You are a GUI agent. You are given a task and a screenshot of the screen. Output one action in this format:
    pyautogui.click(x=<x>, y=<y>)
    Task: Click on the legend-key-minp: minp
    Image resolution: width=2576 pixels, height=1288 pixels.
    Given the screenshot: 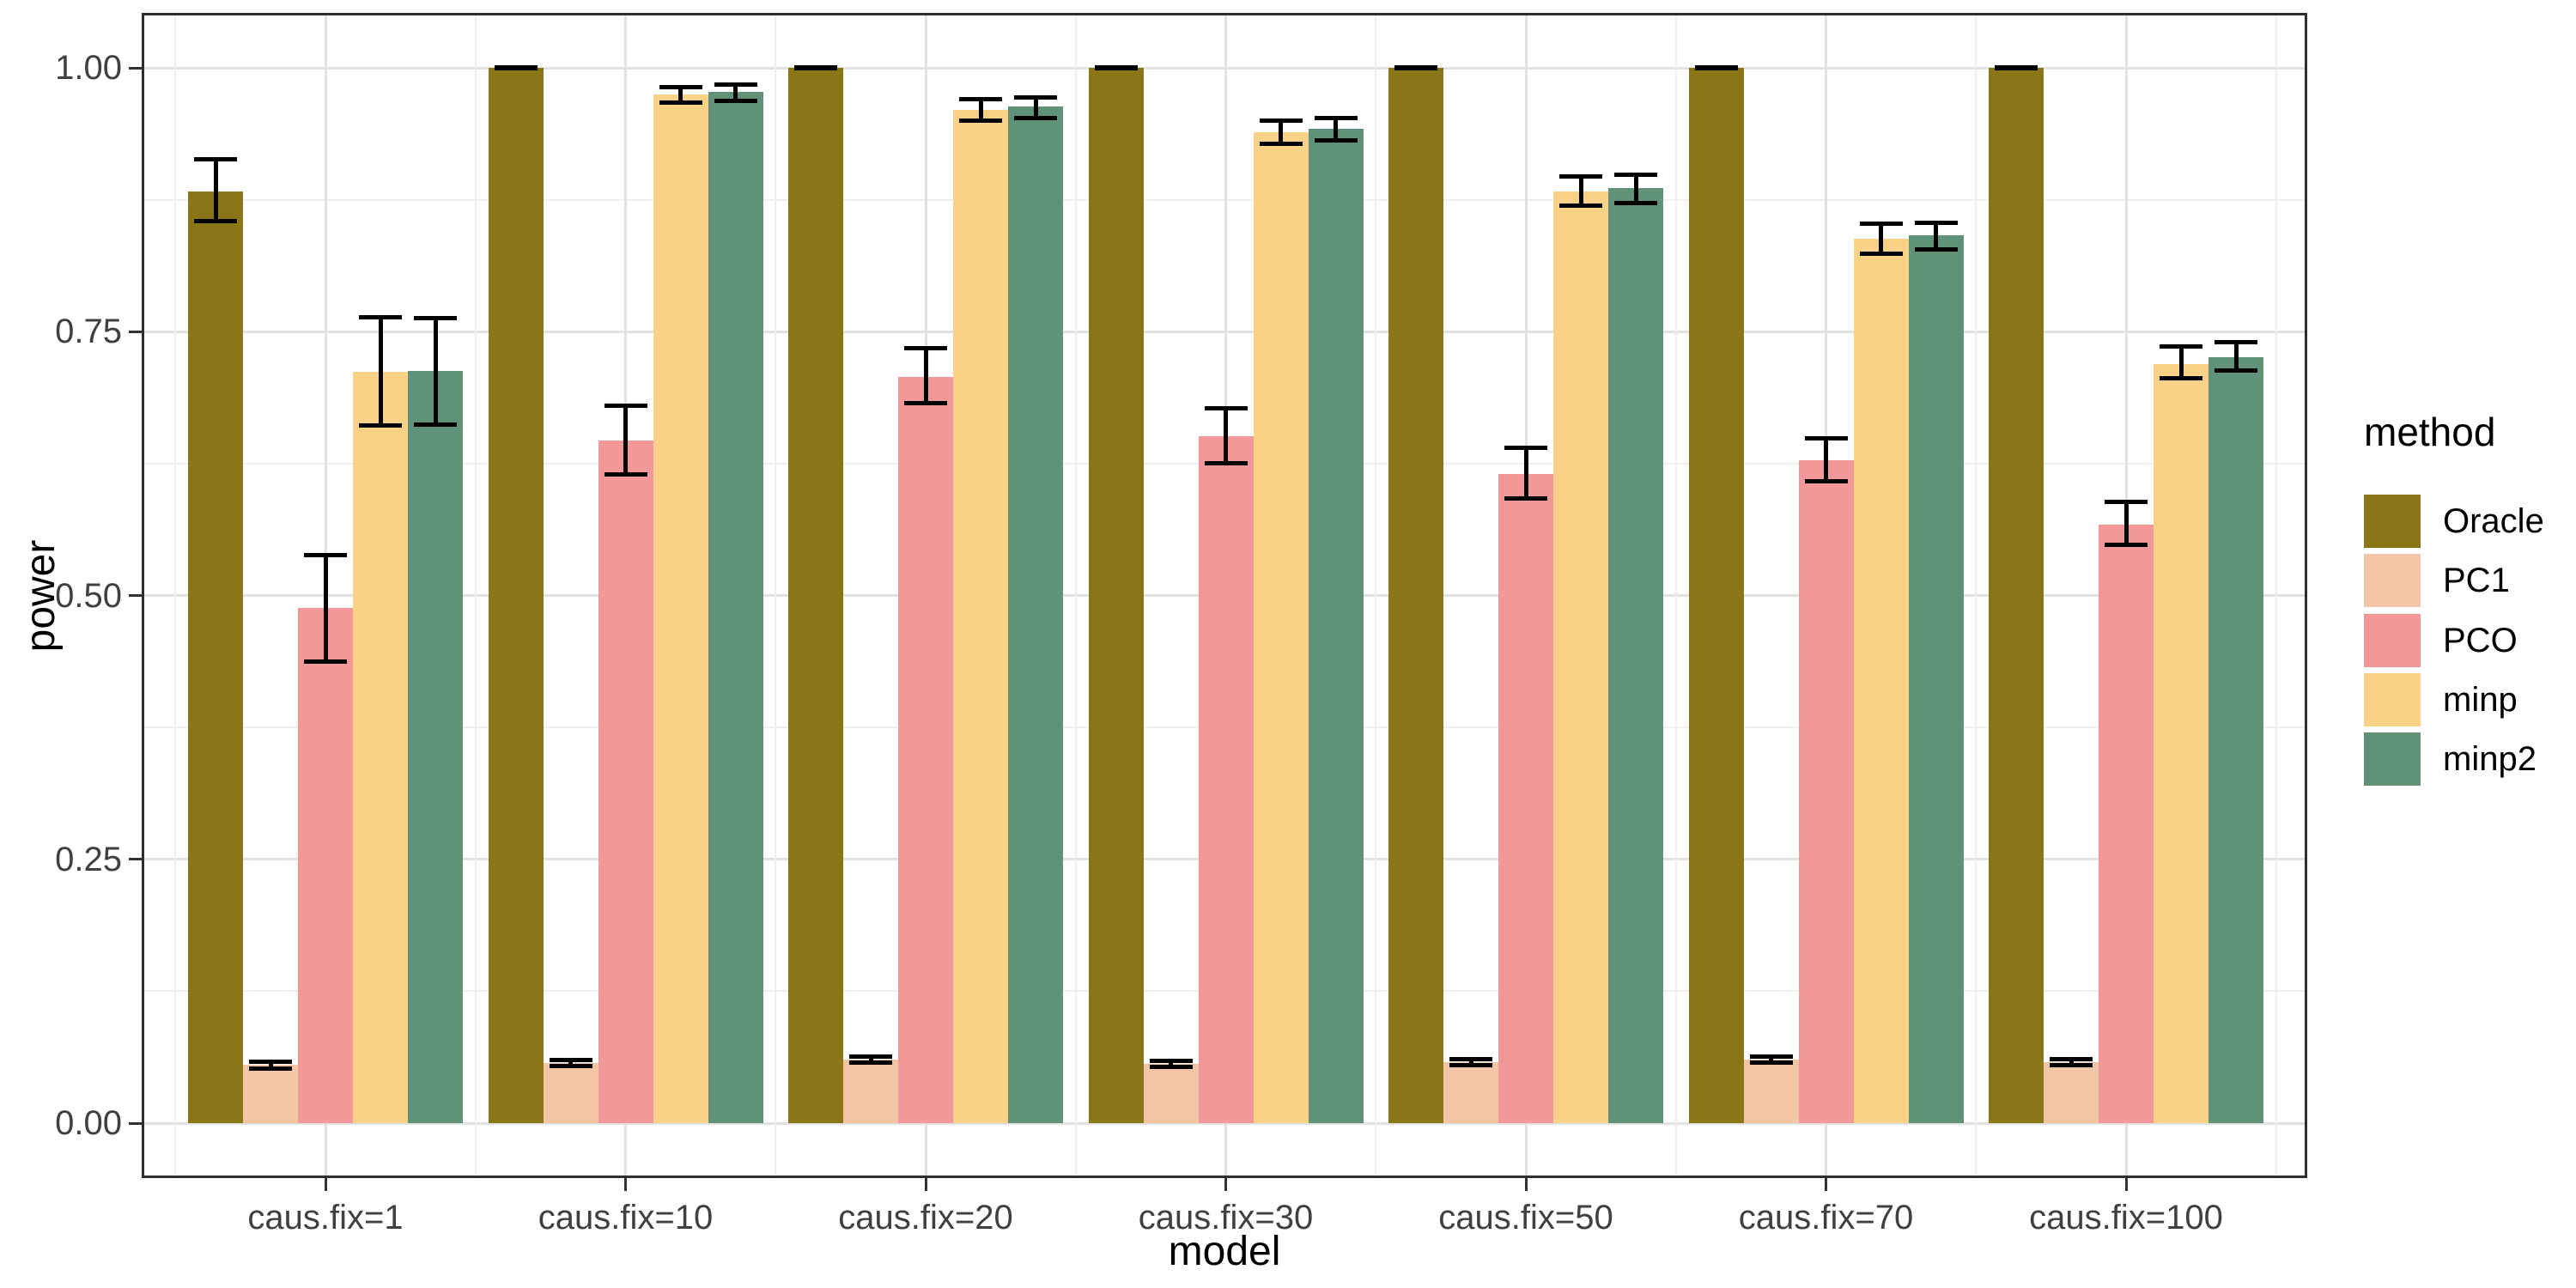 What is the action you would take?
    pyautogui.click(x=2441, y=699)
    